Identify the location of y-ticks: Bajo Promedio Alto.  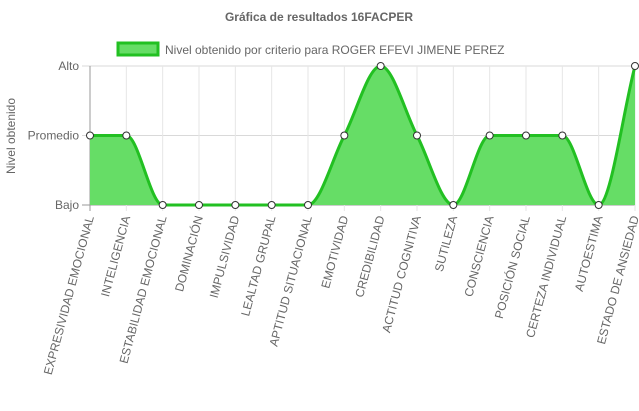
(54, 135).